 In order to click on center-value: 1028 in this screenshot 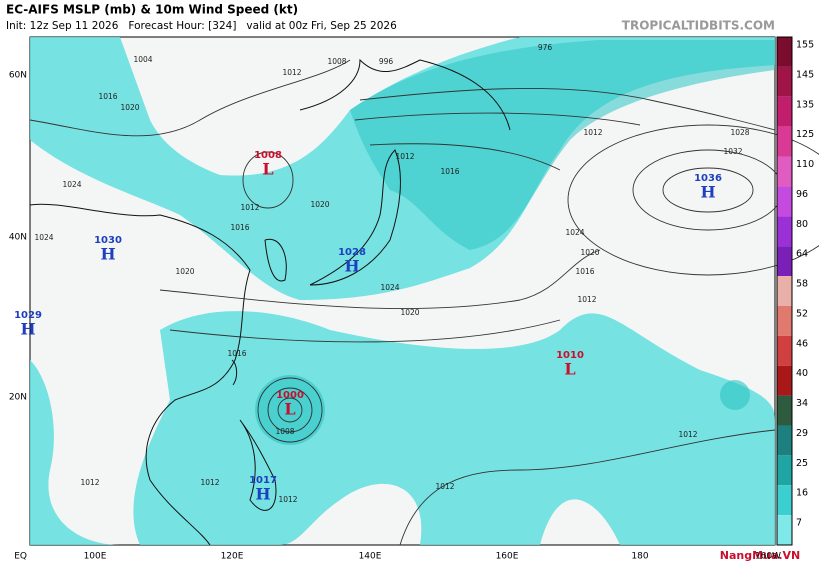, I will do `click(352, 252)`.